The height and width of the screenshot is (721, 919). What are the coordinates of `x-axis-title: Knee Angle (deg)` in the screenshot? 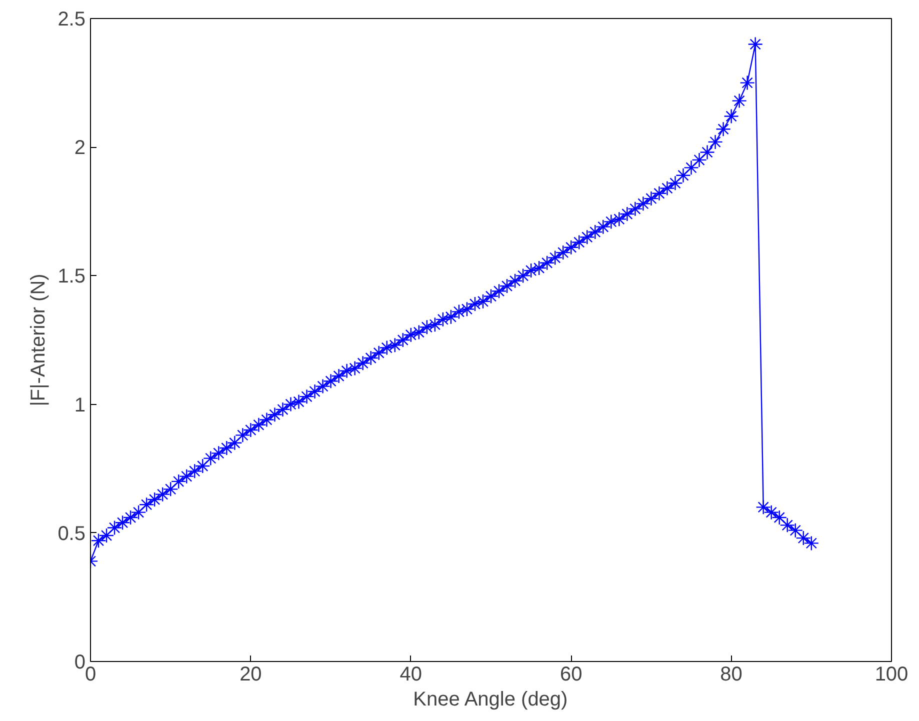 It's located at (490, 699).